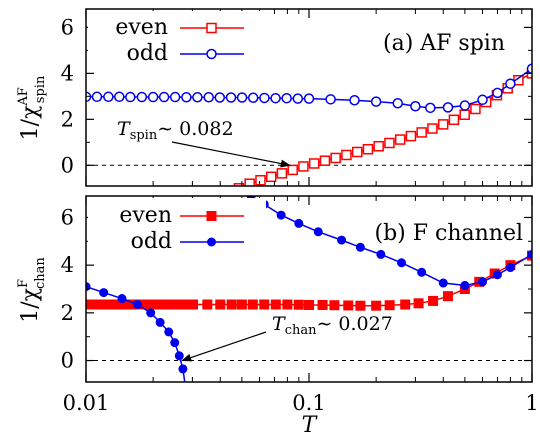 The width and height of the screenshot is (540, 441). I want to click on panel-b-ytick-label: 4, so click(67, 265).